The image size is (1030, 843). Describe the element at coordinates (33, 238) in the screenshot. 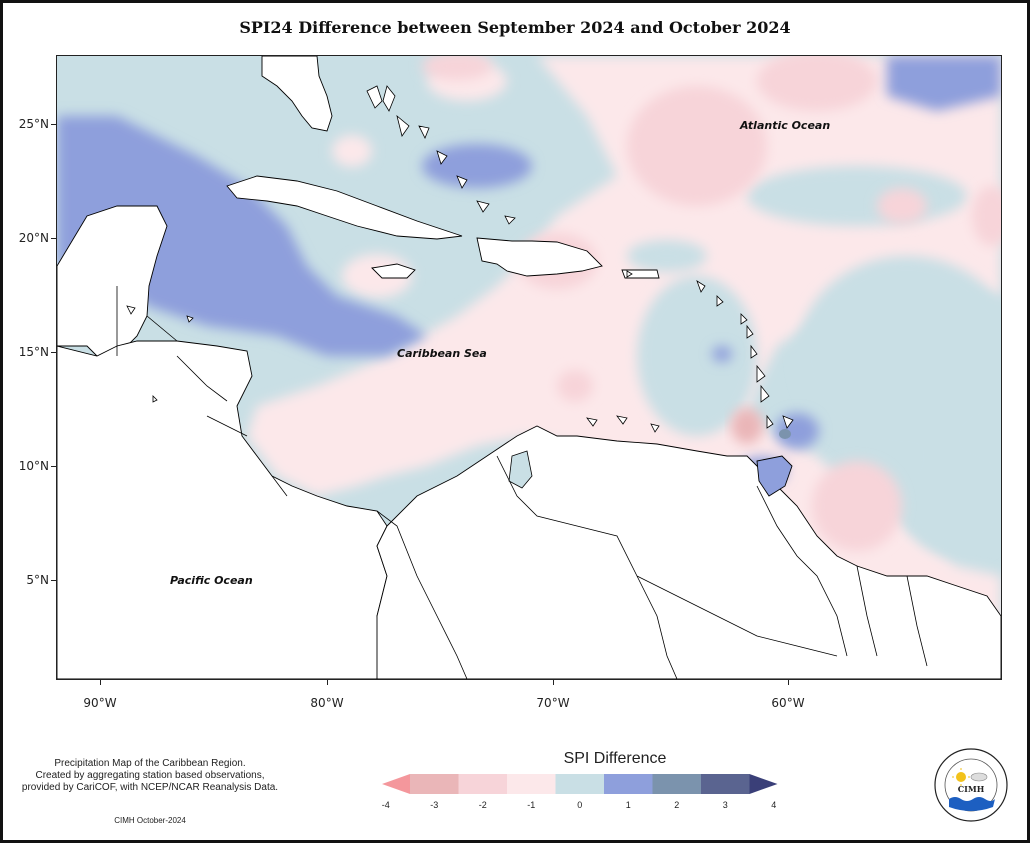

I see `lat-label-20: 20°N` at that location.